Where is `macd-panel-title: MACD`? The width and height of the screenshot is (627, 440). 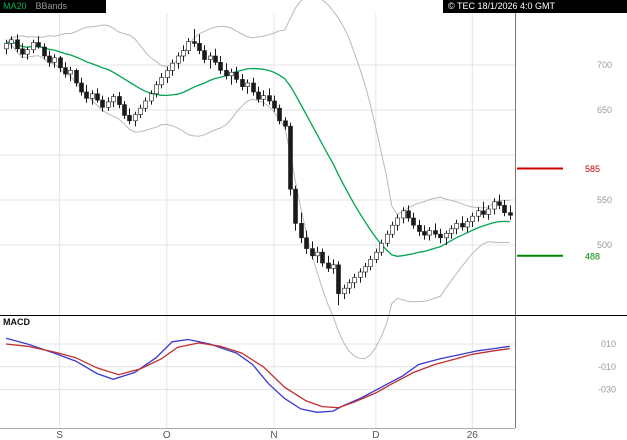
macd-panel-title: MACD is located at coordinates (16, 322).